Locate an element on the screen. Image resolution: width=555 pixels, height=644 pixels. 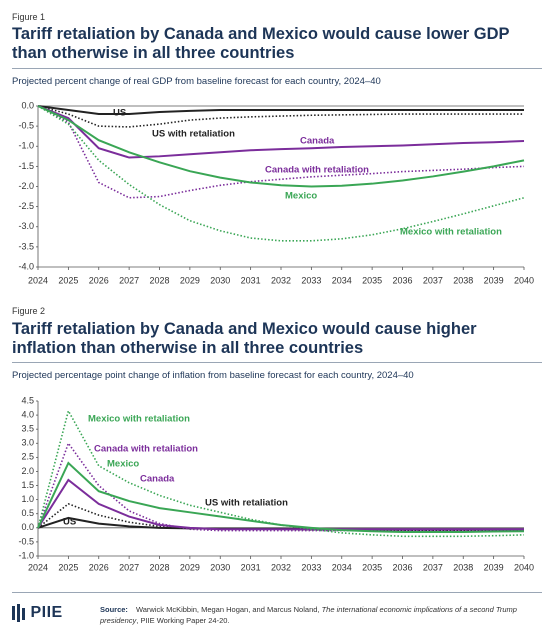
y-tick-label: 3.5 is located at coordinates (27, 429).